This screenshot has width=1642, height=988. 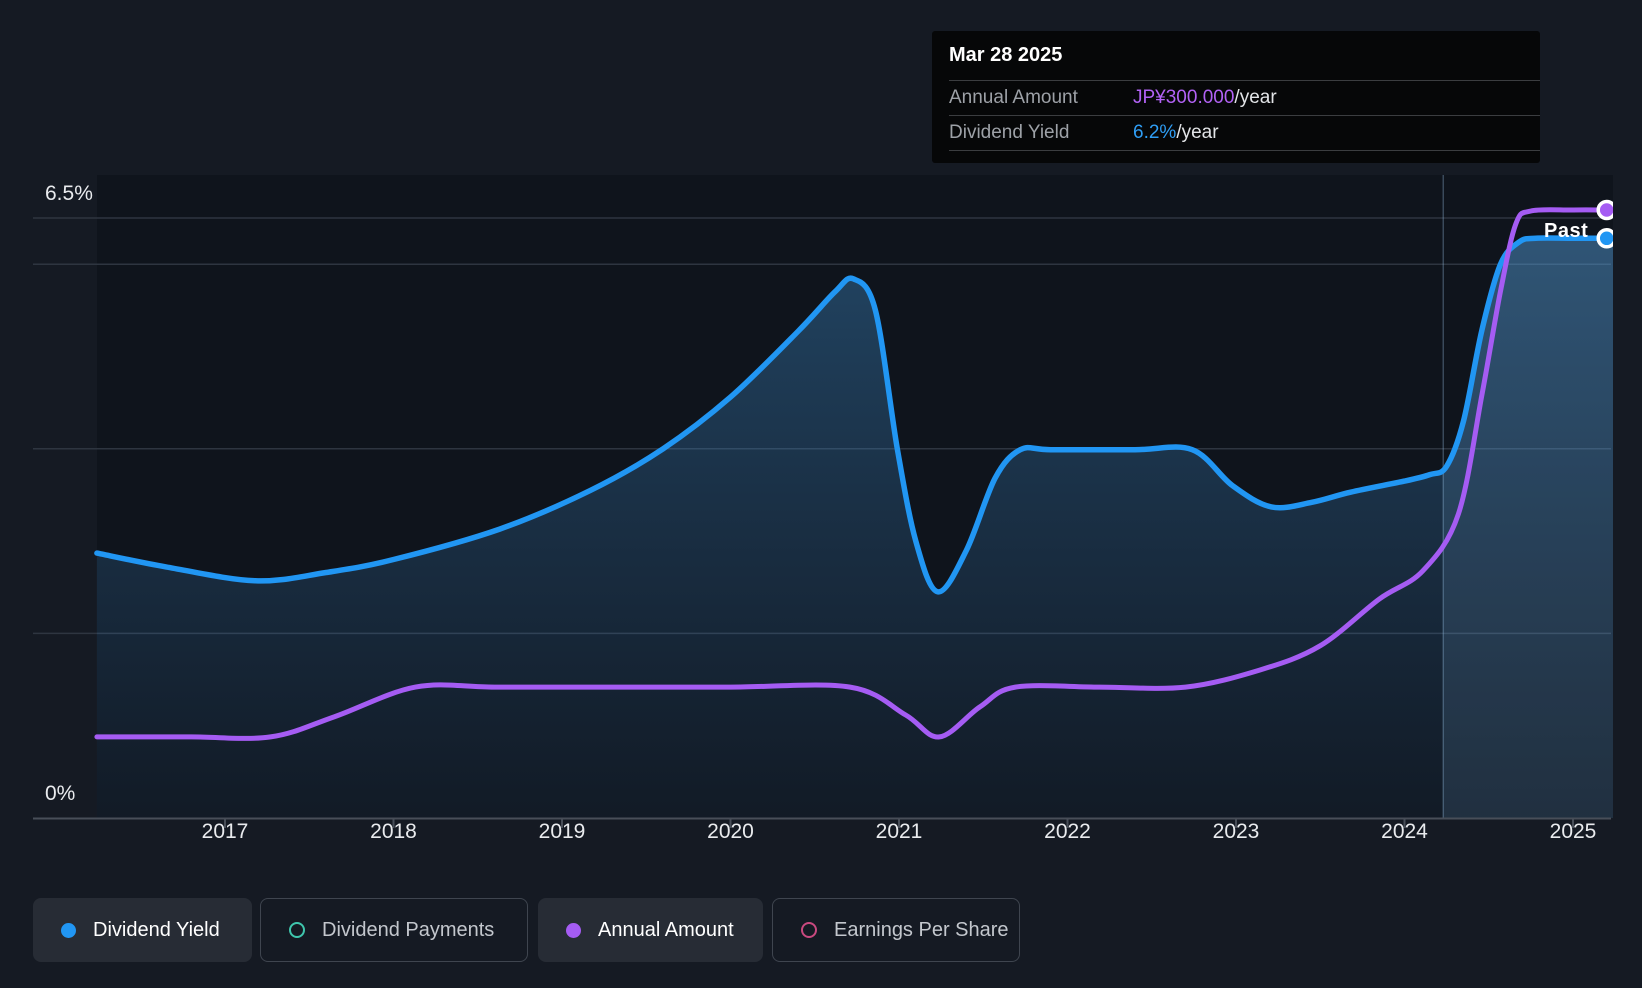 I want to click on legend-toggle-annual-amount: Annual Amount, so click(x=650, y=930).